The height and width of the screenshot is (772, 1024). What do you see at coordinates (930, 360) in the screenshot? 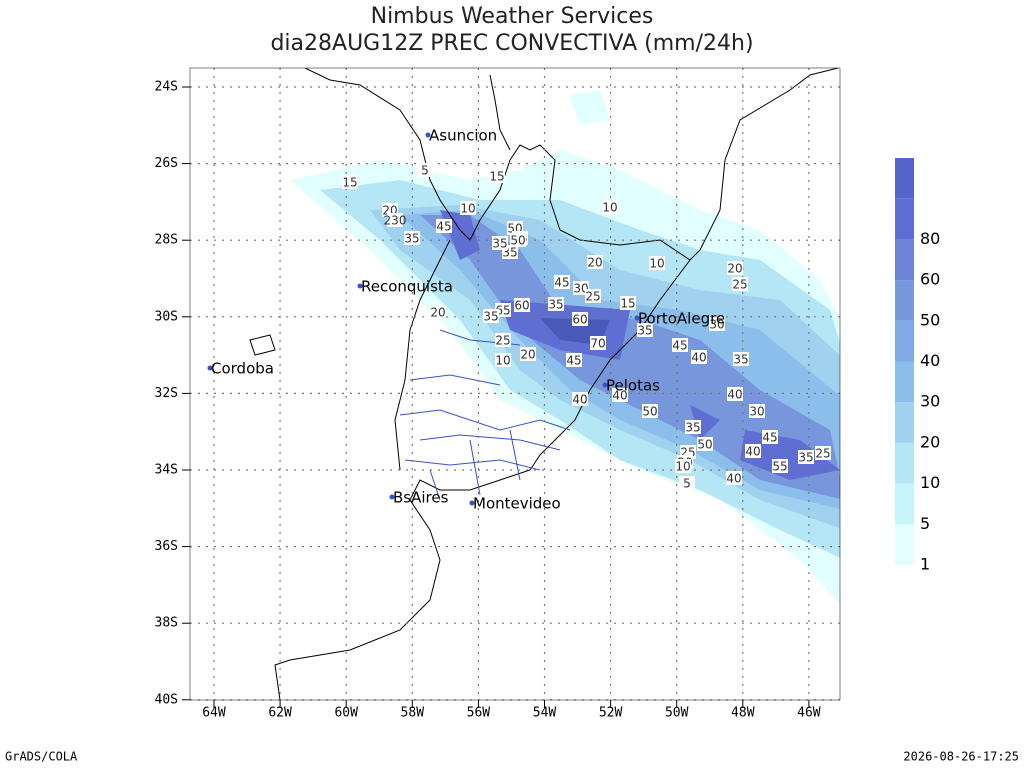
I see `legend-label: 40` at bounding box center [930, 360].